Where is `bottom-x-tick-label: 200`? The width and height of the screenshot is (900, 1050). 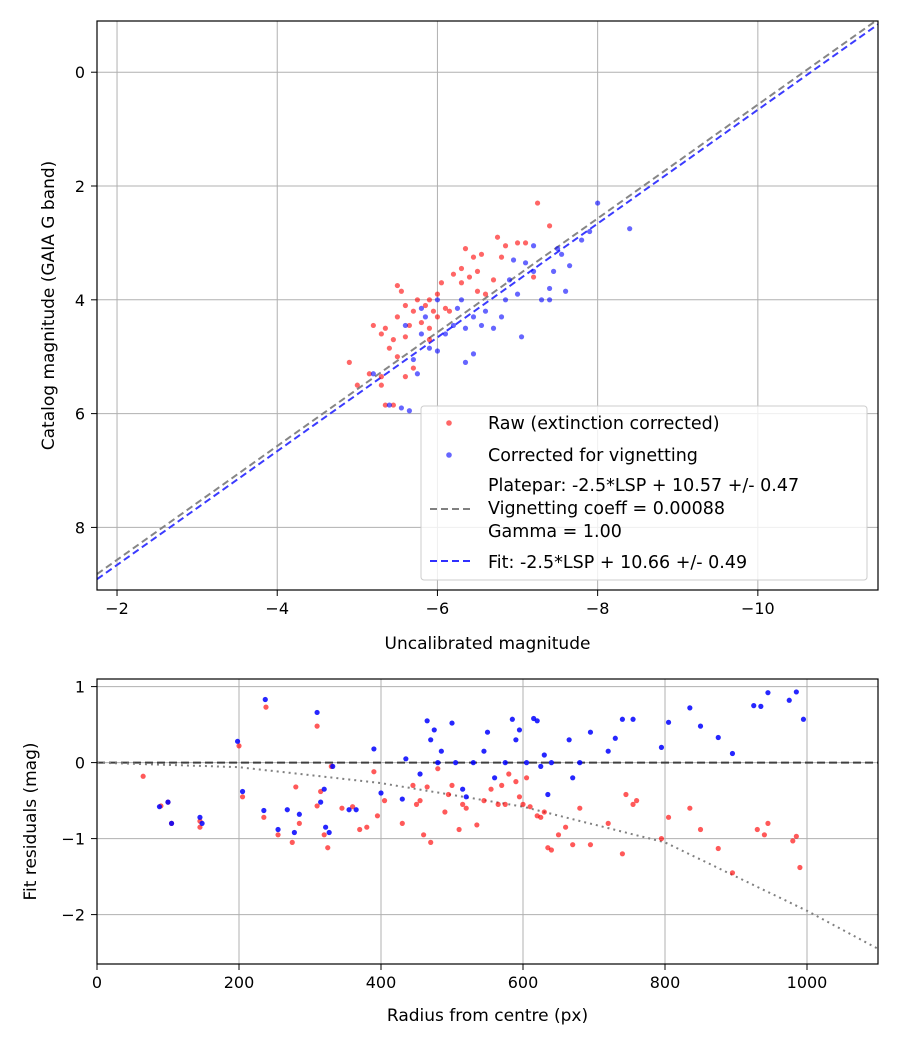 bottom-x-tick-label: 200 is located at coordinates (239, 982).